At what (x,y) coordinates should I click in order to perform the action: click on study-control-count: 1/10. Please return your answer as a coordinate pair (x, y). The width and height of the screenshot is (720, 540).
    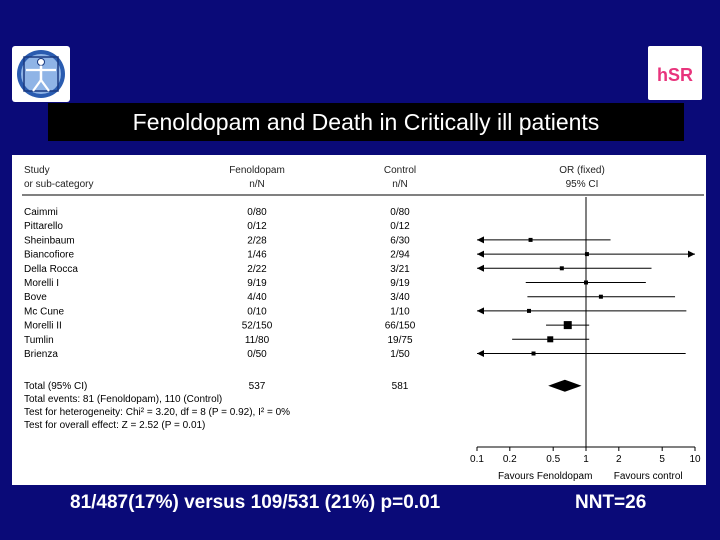
    Looking at the image, I should click on (400, 311).